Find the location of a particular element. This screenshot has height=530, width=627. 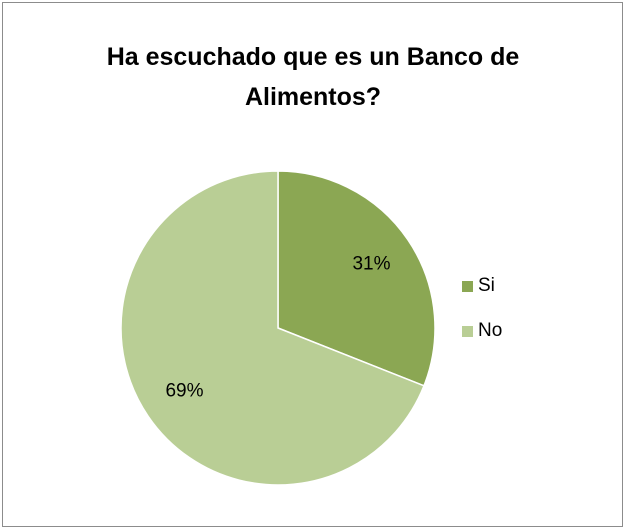

legend-item-no: No is located at coordinates (482, 331).